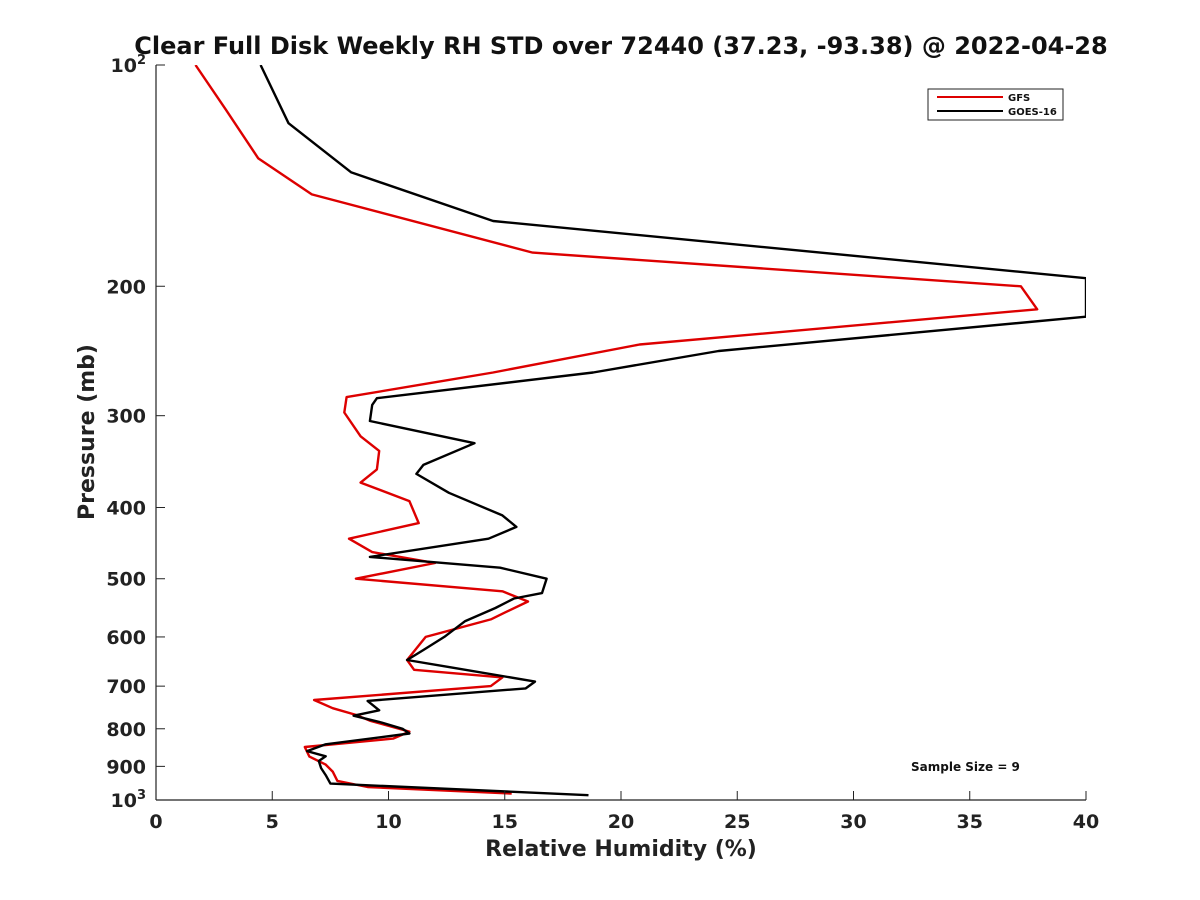 The width and height of the screenshot is (1200, 900). I want to click on legend-label-goes16: GOES-16, so click(1032, 112).